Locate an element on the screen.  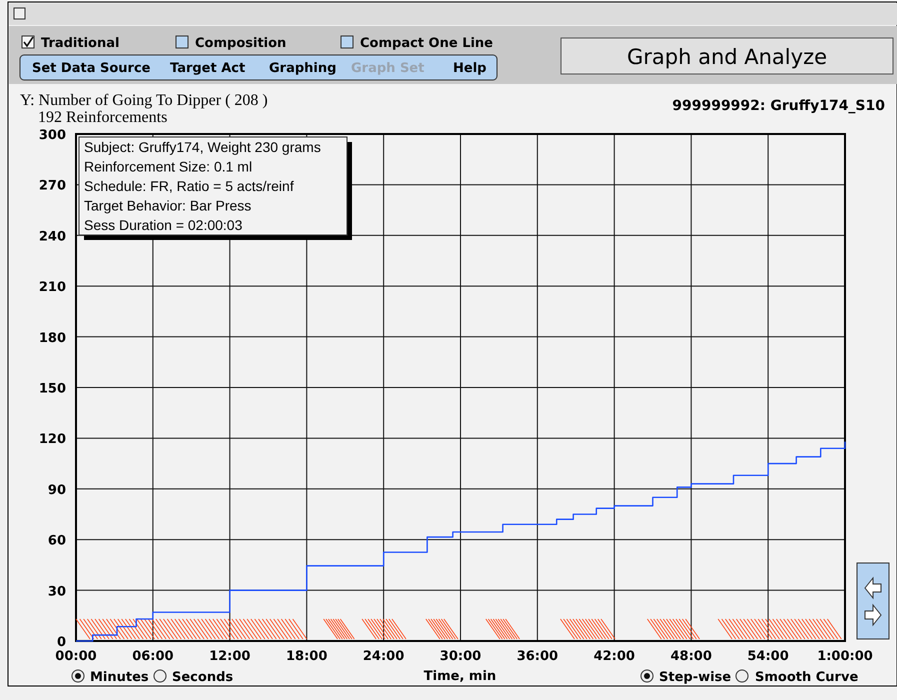
text: Target Act is located at coordinates (208, 68).